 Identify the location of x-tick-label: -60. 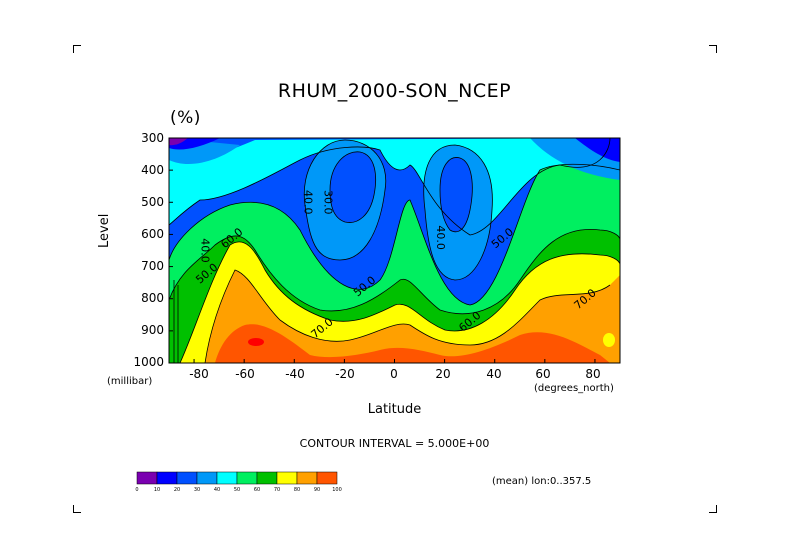
(245, 374).